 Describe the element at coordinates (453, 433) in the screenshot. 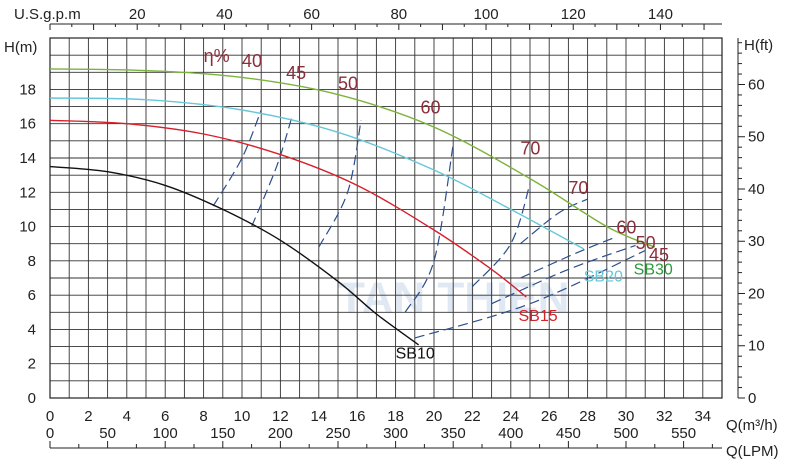

I see `lpm-tick-label: 350` at that location.